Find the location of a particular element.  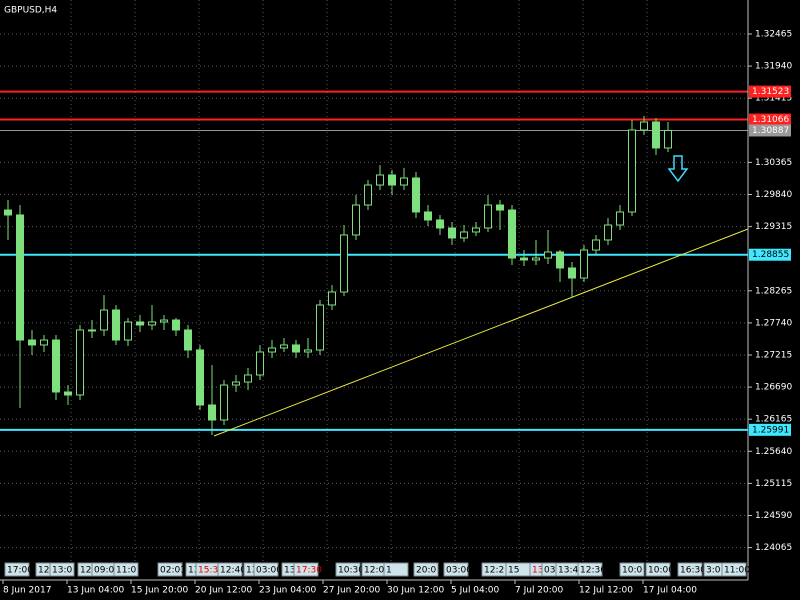

y-tick-label: 1.29840 is located at coordinates (773, 195).